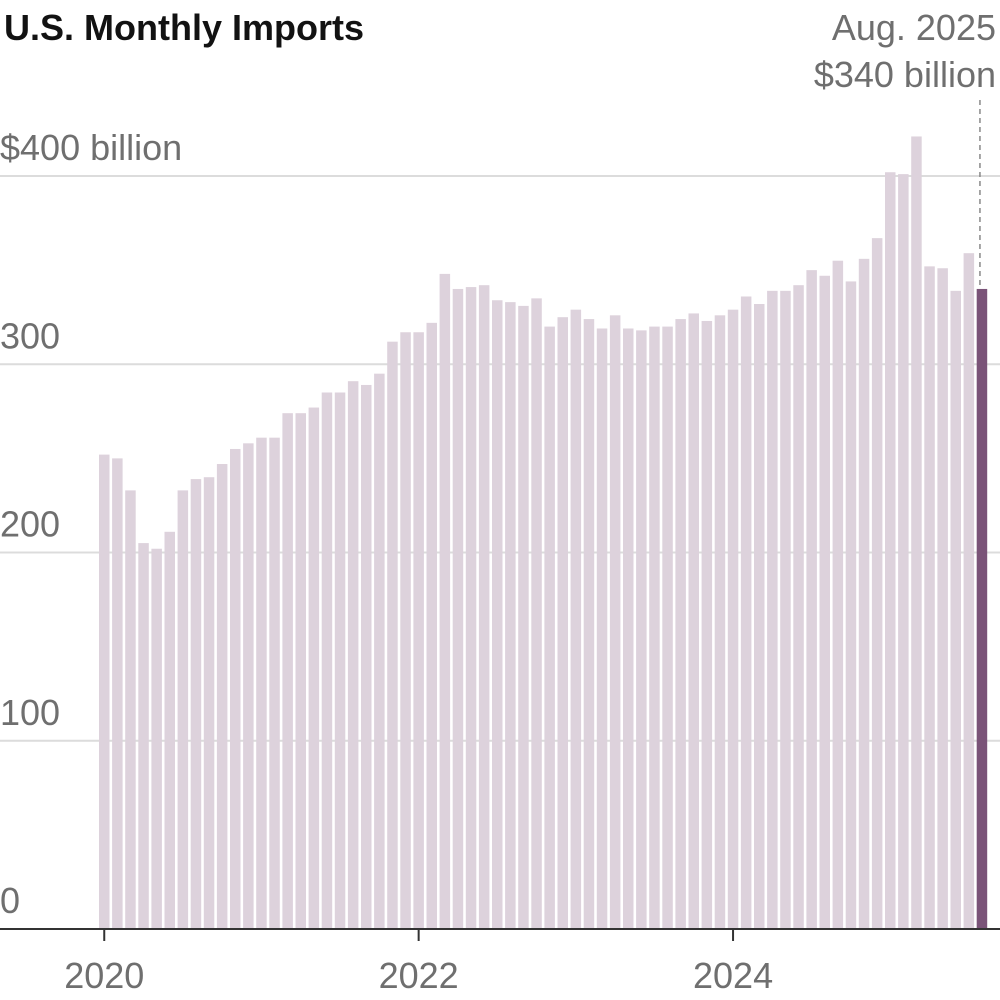 The width and height of the screenshot is (1000, 1000). Describe the element at coordinates (91, 147) in the screenshot. I see `y-tick-label: $400 billion` at that location.